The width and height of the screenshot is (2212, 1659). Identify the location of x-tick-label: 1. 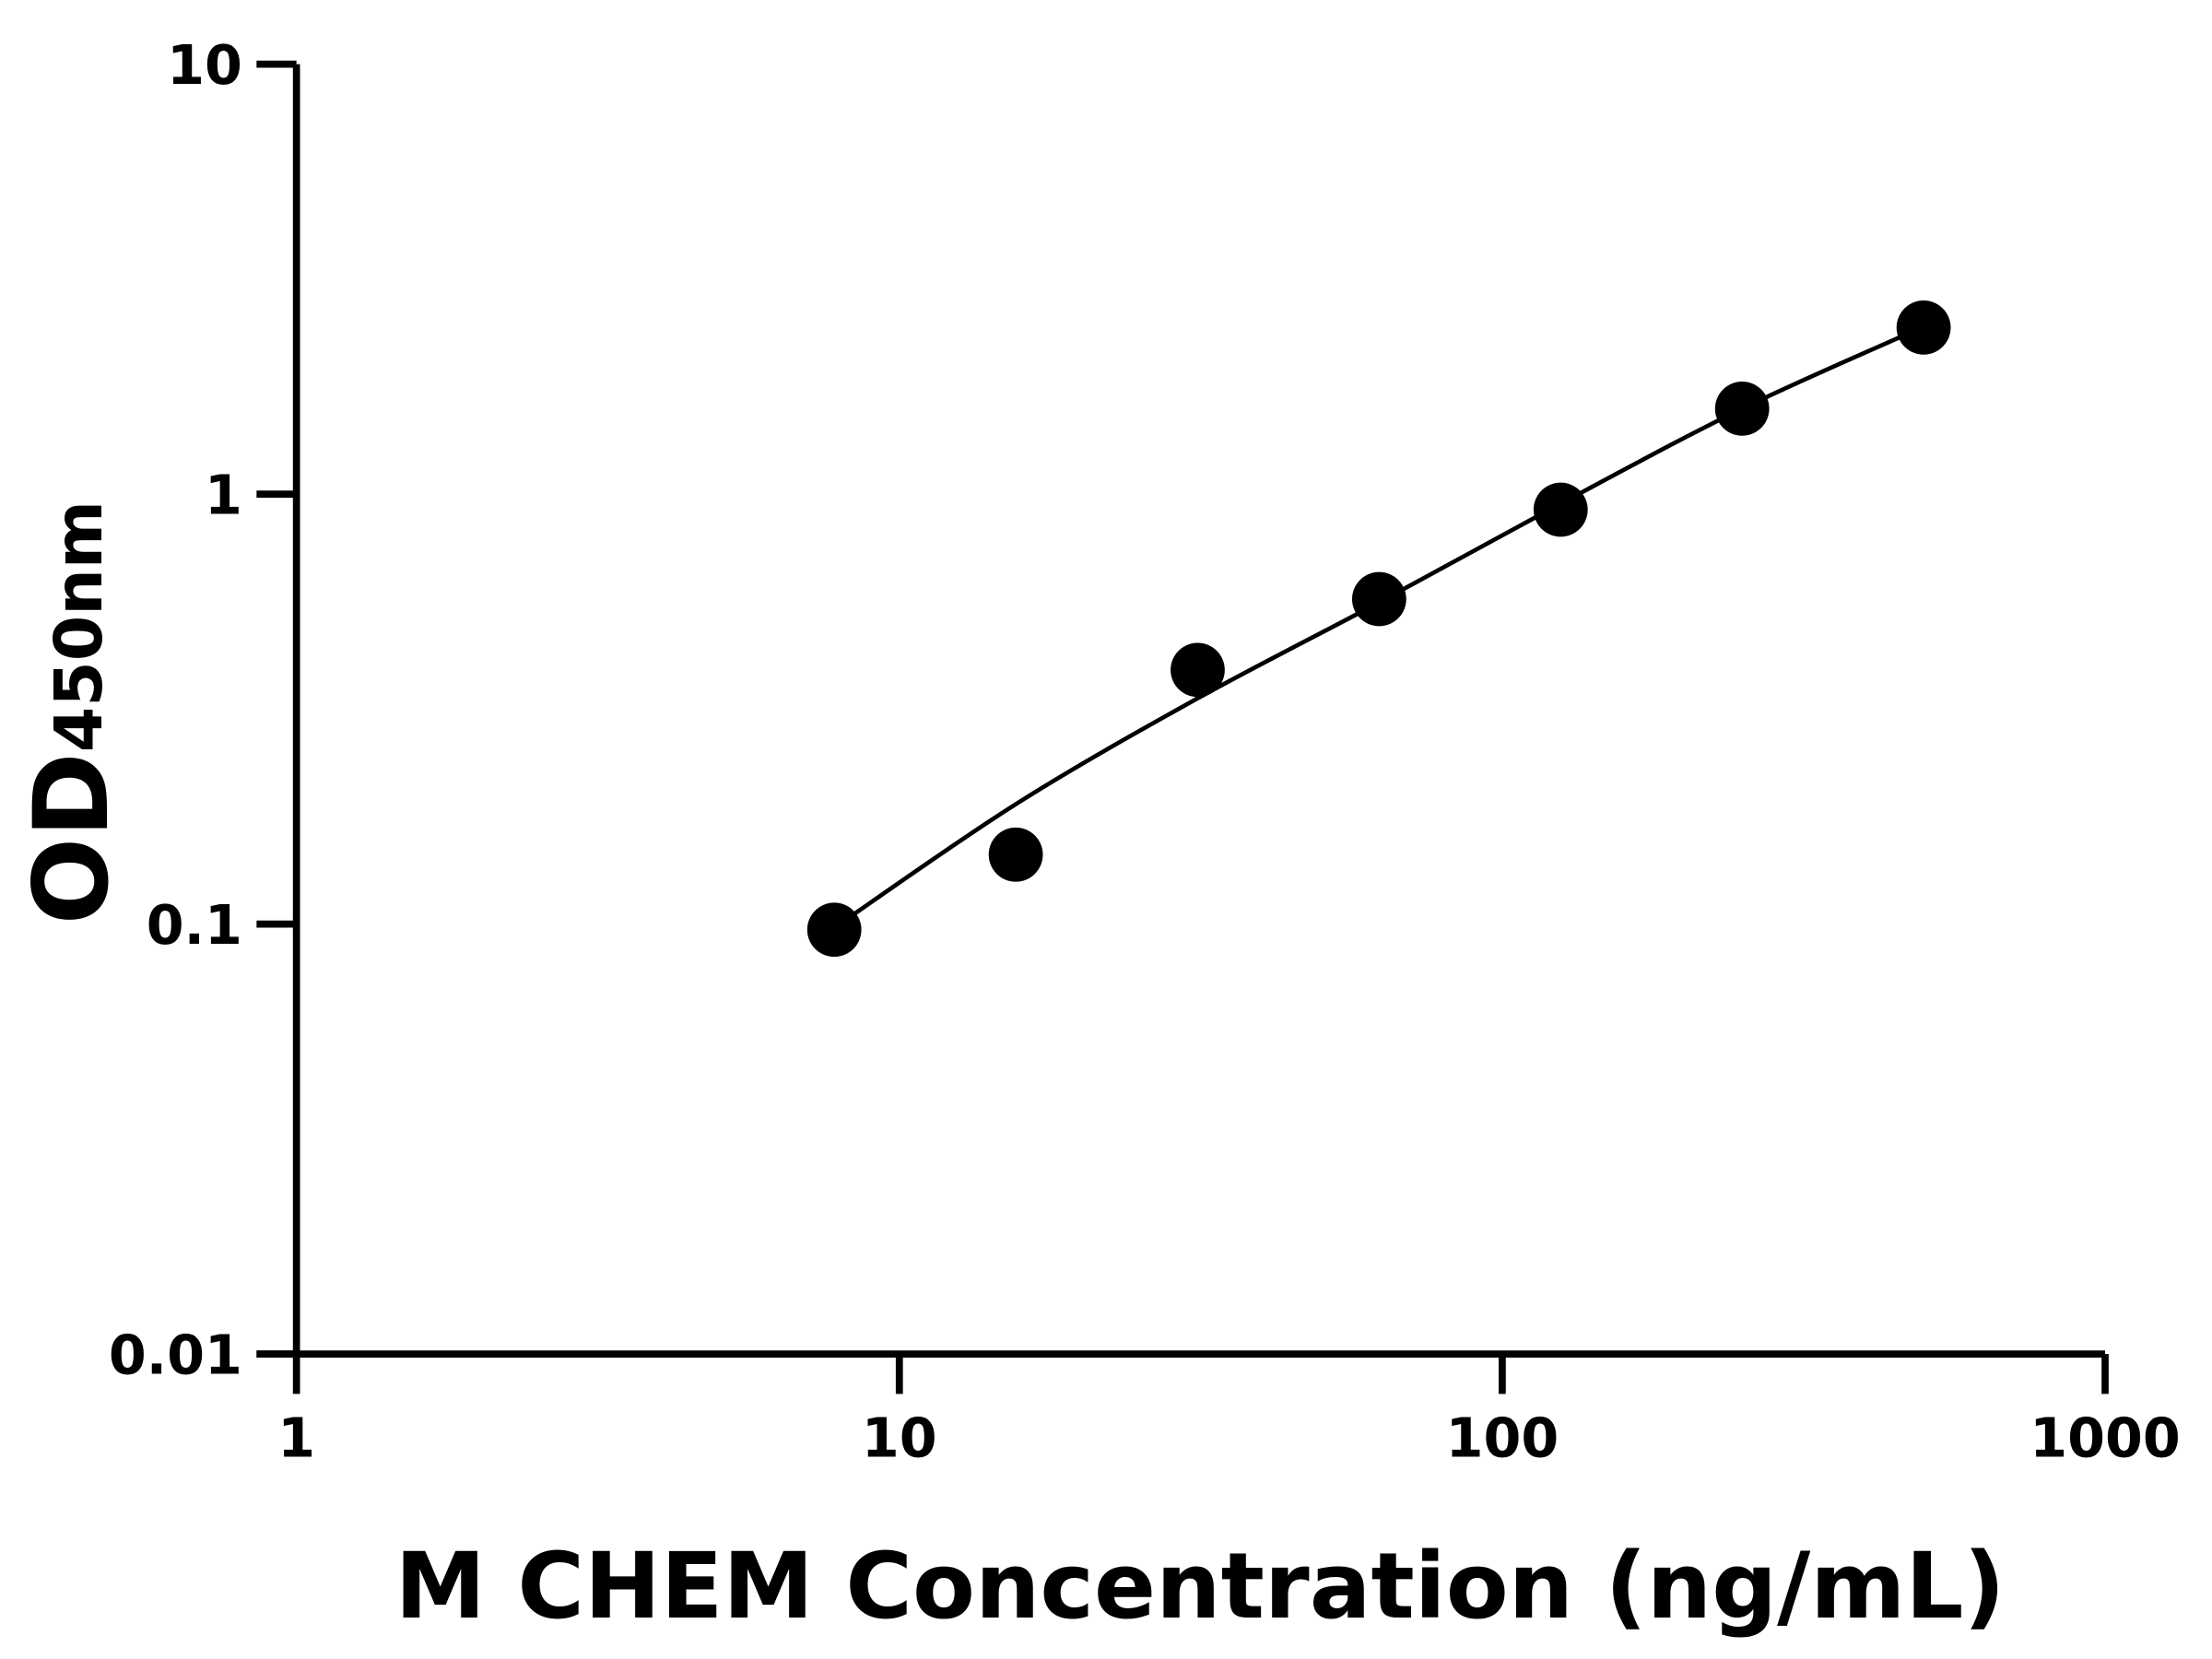
(296, 1437).